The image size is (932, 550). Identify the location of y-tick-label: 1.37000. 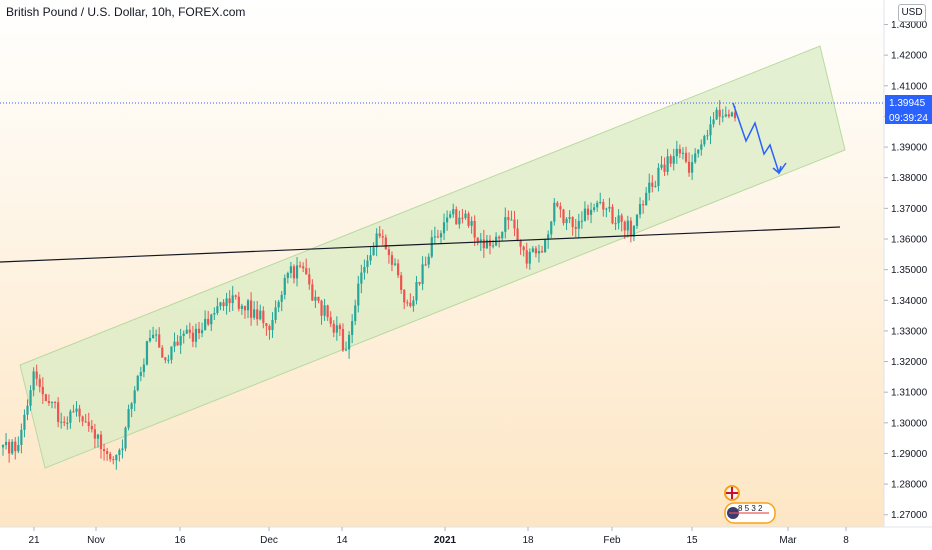
(909, 209).